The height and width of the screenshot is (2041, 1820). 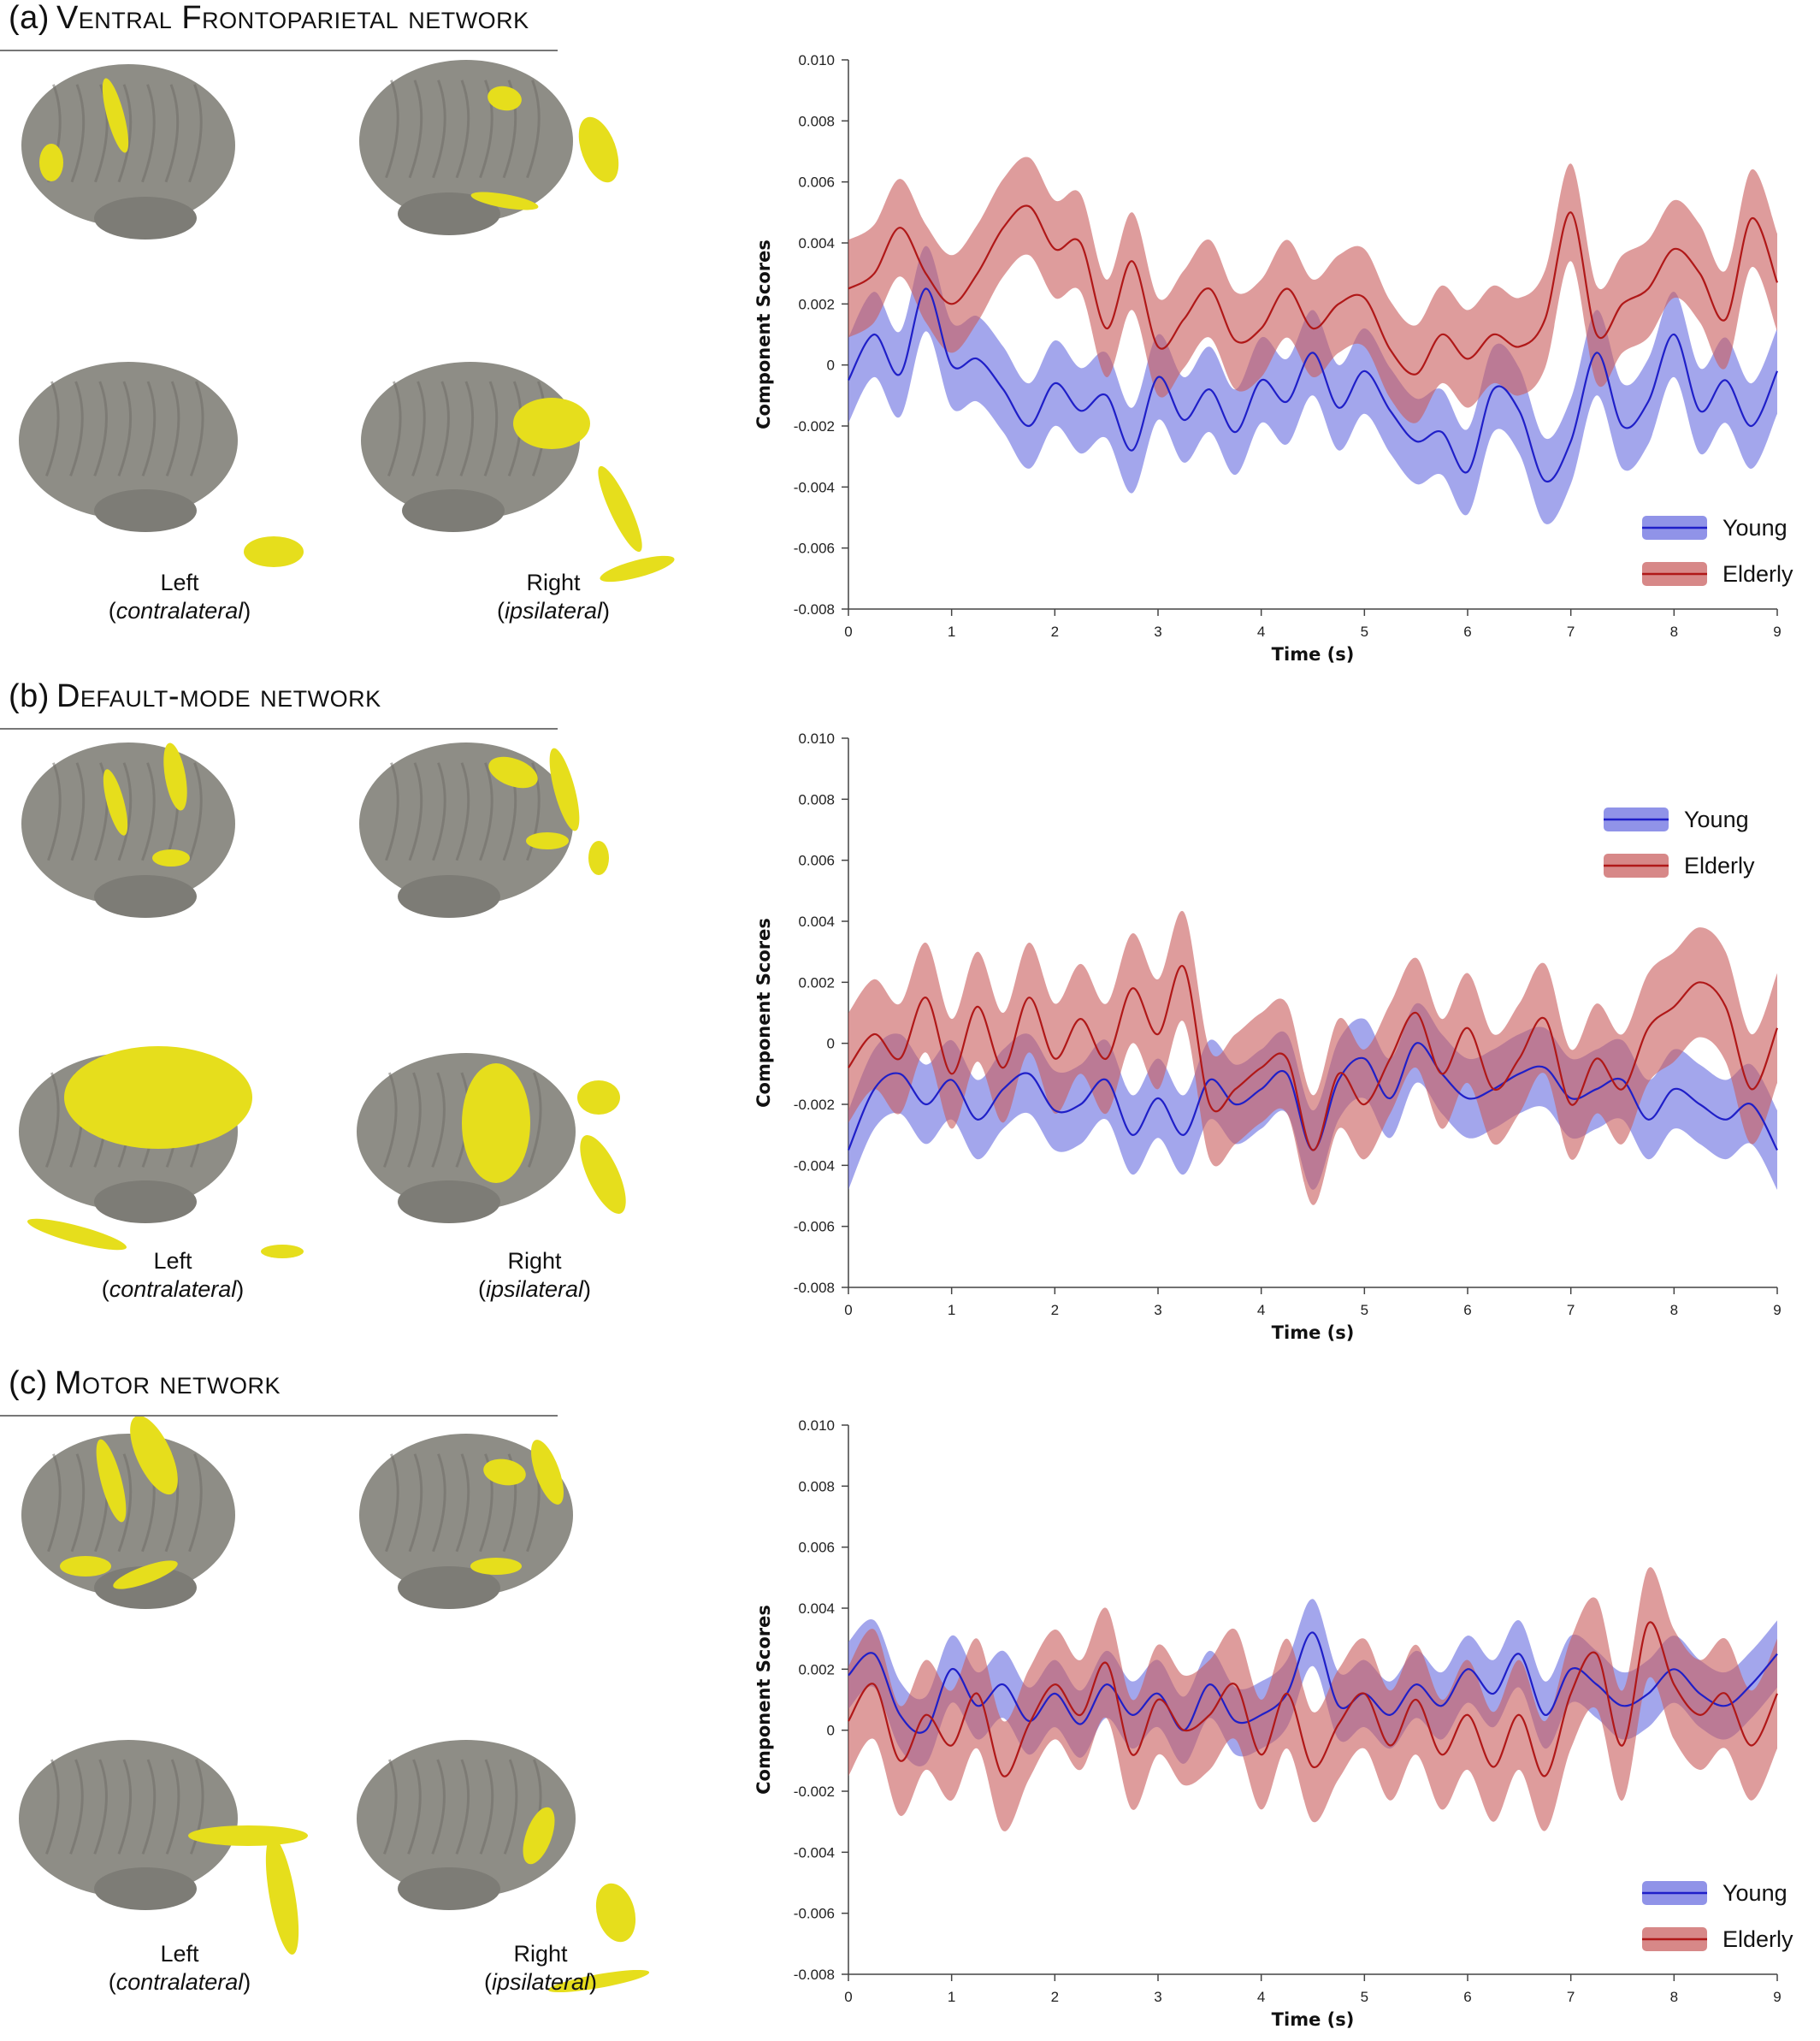 What do you see at coordinates (815, 1227) in the screenshot?
I see `y-tick-label: -0.006` at bounding box center [815, 1227].